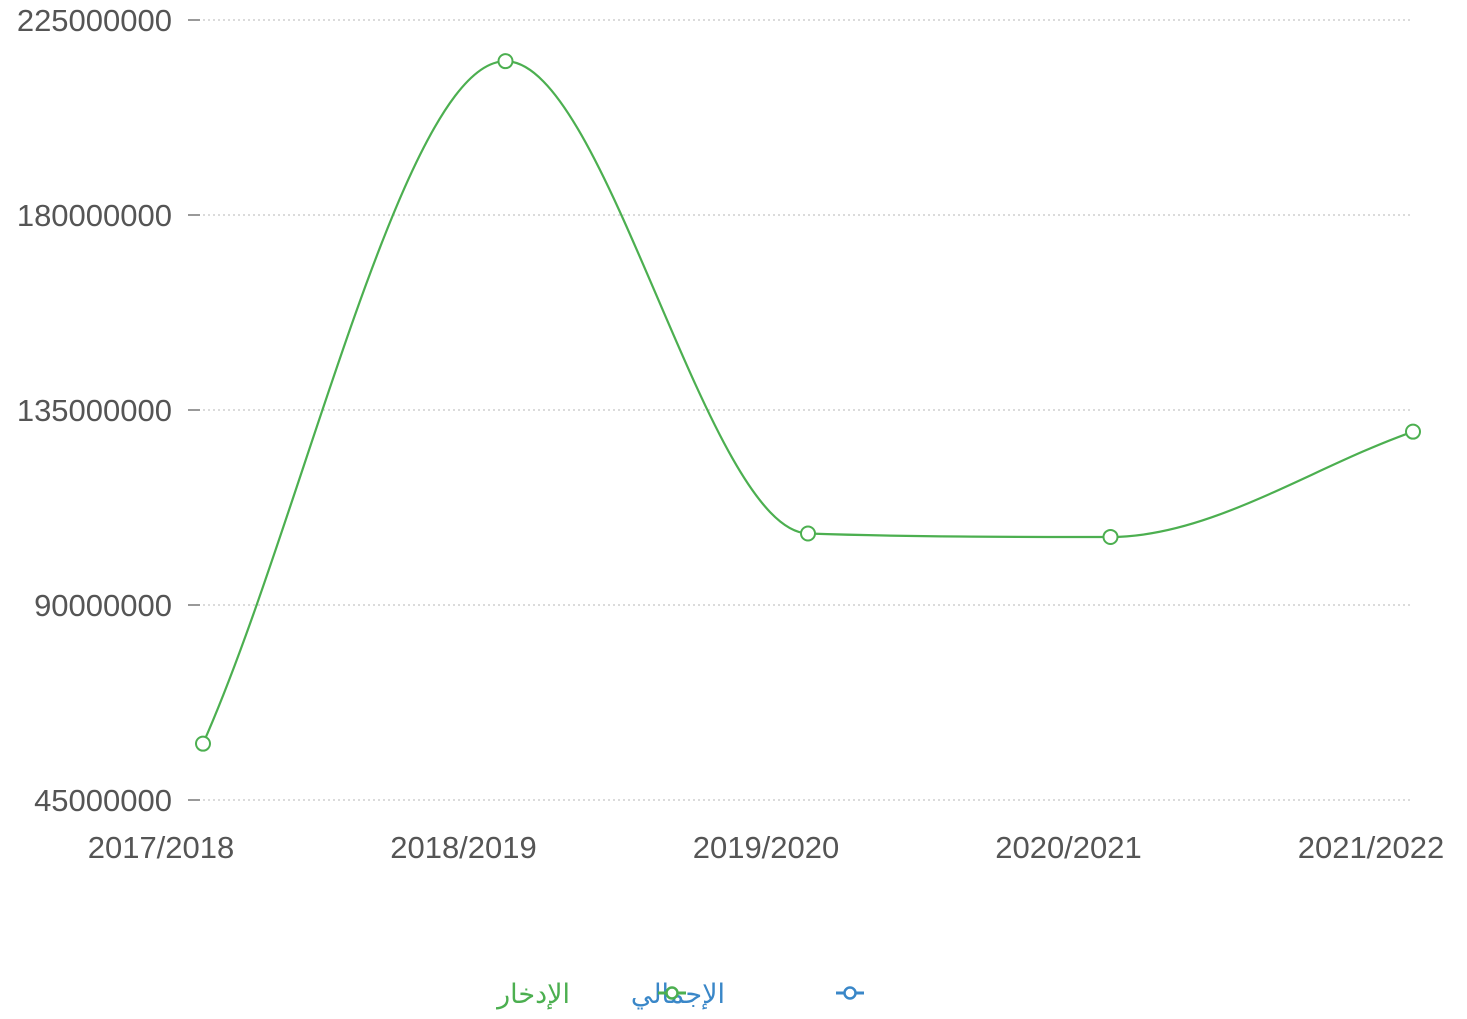  What do you see at coordinates (532, 994) in the screenshot?
I see `legend-label: الإدخار` at bounding box center [532, 994].